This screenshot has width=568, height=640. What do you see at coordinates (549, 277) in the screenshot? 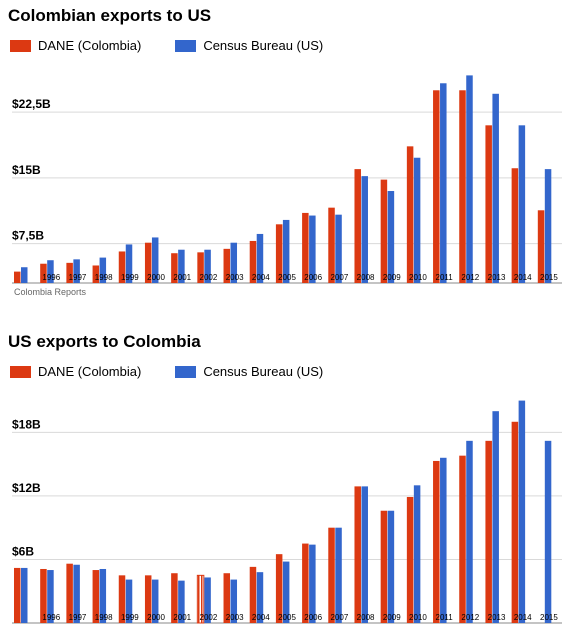
I see `x-tick-label: 2015` at bounding box center [549, 277].